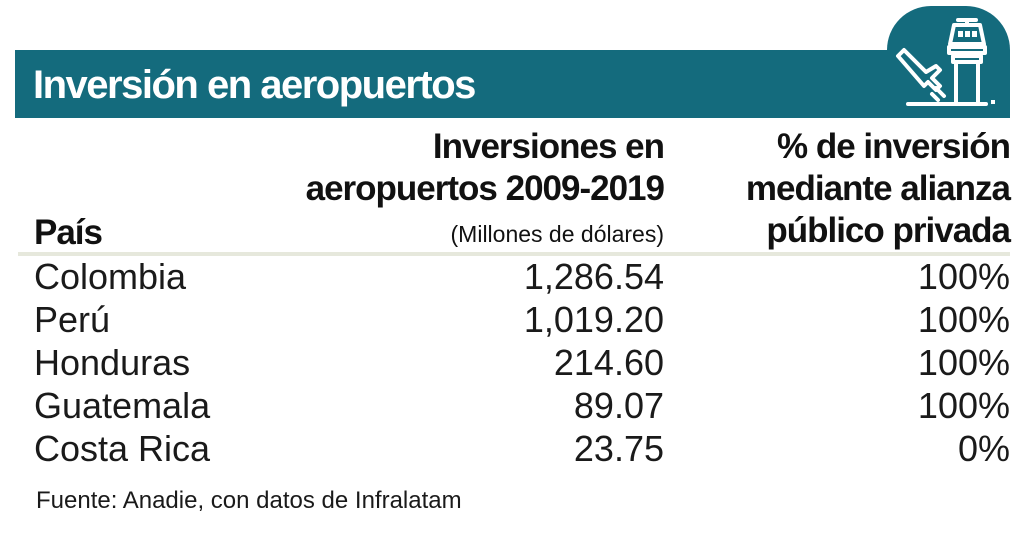 Image resolution: width=1024 pixels, height=555 pixels. I want to click on ppp-cell: 0%, so click(983, 448).